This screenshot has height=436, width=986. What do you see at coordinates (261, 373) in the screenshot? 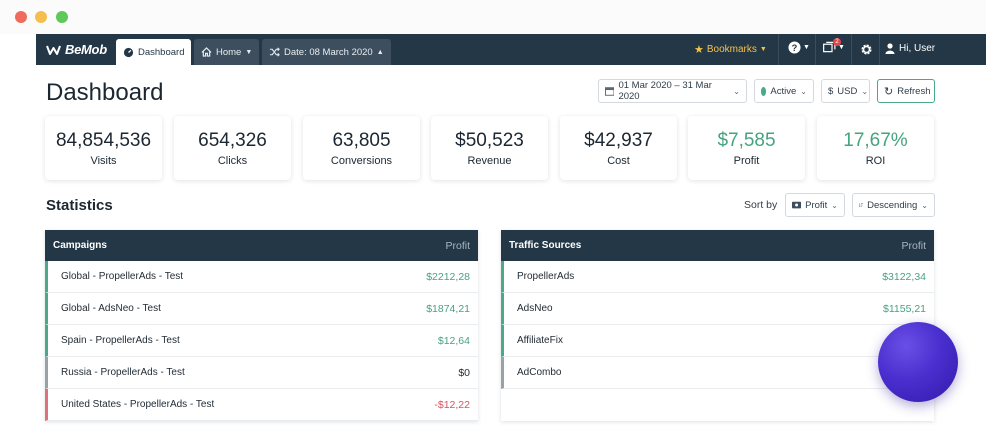
I see `table-row: Russia - PropellerAds - Test $0` at bounding box center [261, 373].